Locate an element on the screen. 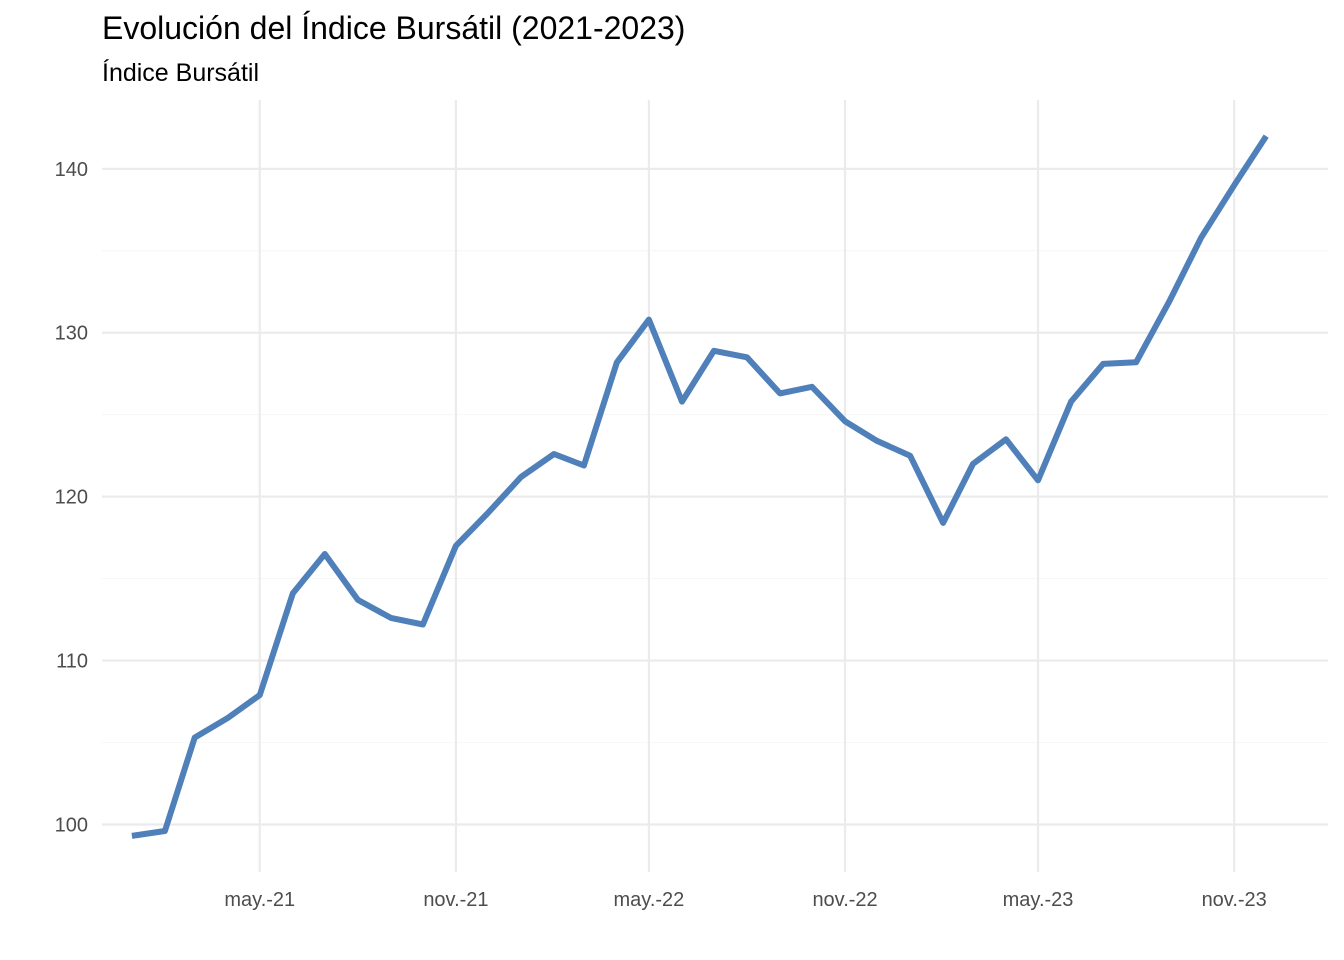  y-tick-label: 130 is located at coordinates (71, 334).